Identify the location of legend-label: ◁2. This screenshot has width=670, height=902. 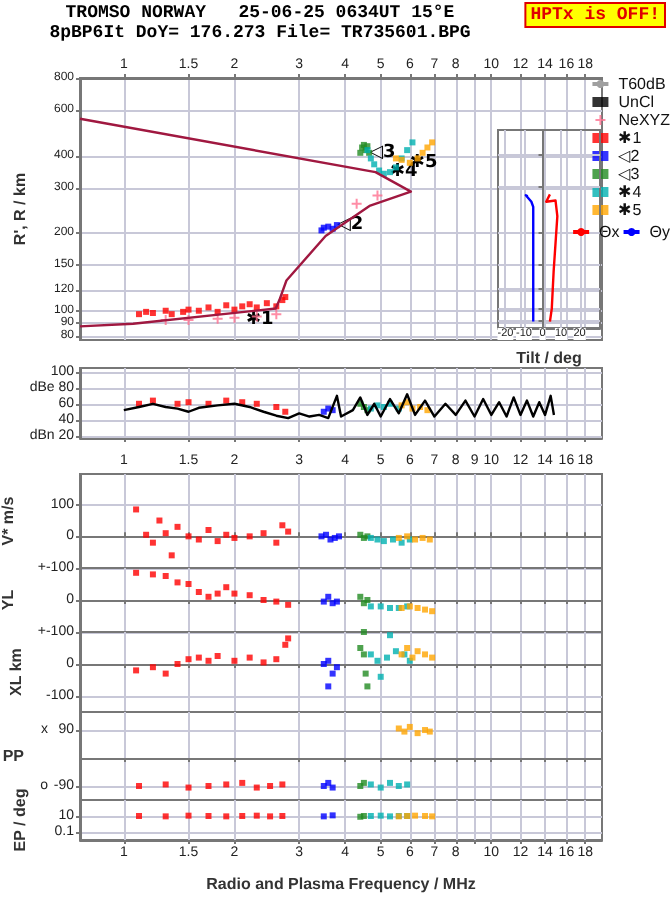
(629, 156).